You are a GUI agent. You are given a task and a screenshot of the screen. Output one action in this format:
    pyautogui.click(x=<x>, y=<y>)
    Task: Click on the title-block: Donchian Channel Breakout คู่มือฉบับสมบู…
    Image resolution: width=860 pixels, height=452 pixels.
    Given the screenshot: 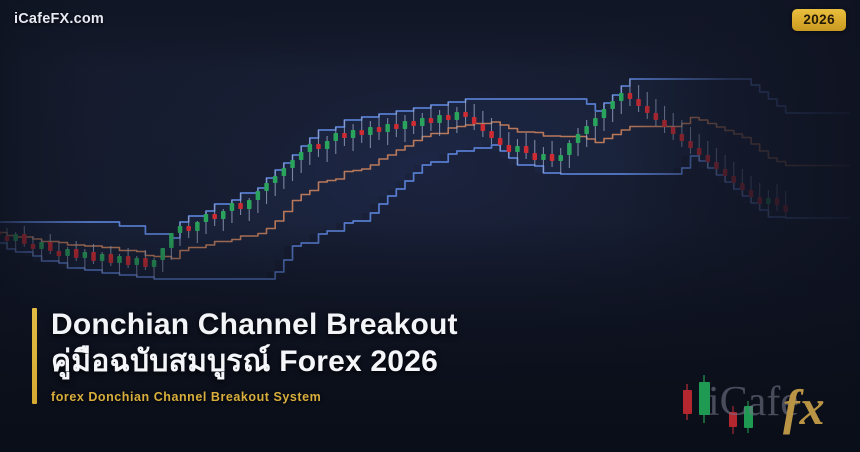 What is the action you would take?
    pyautogui.click(x=245, y=356)
    